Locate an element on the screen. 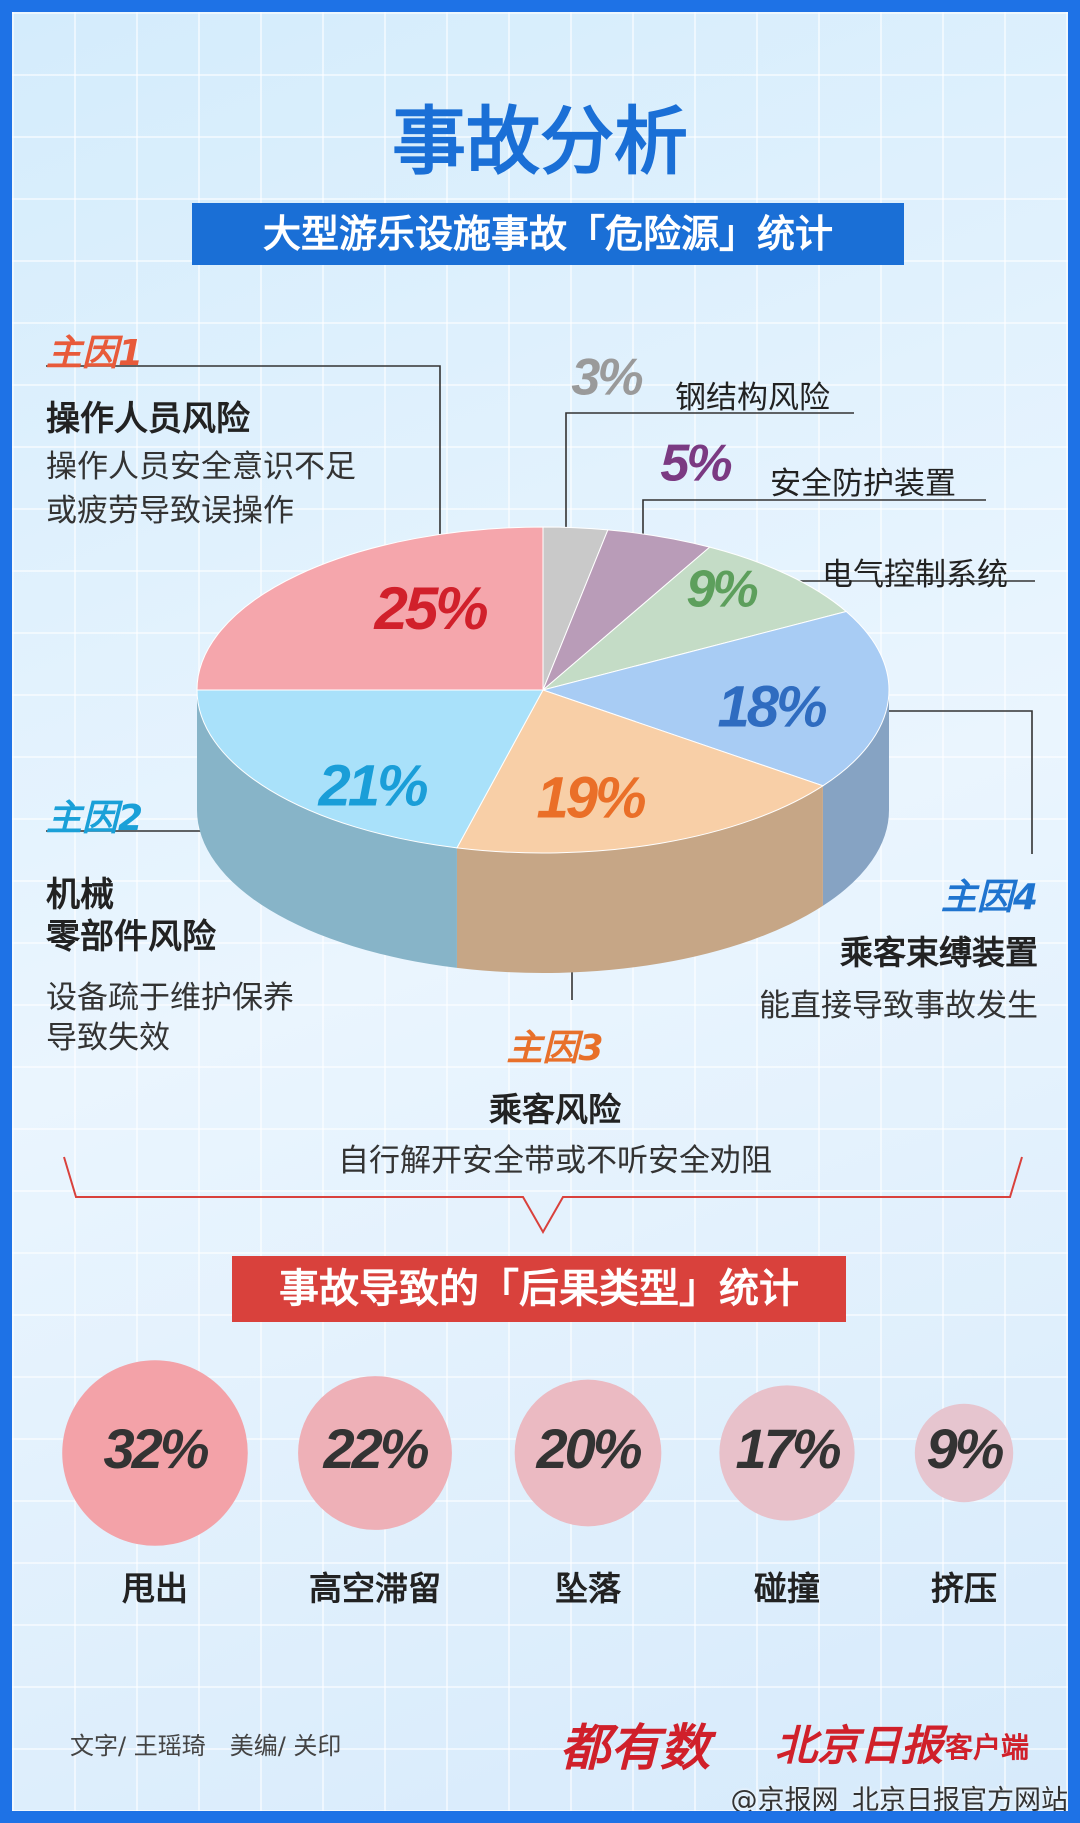 The width and height of the screenshot is (1080, 1823). cause-tag: 主因2 is located at coordinates (95, 818).